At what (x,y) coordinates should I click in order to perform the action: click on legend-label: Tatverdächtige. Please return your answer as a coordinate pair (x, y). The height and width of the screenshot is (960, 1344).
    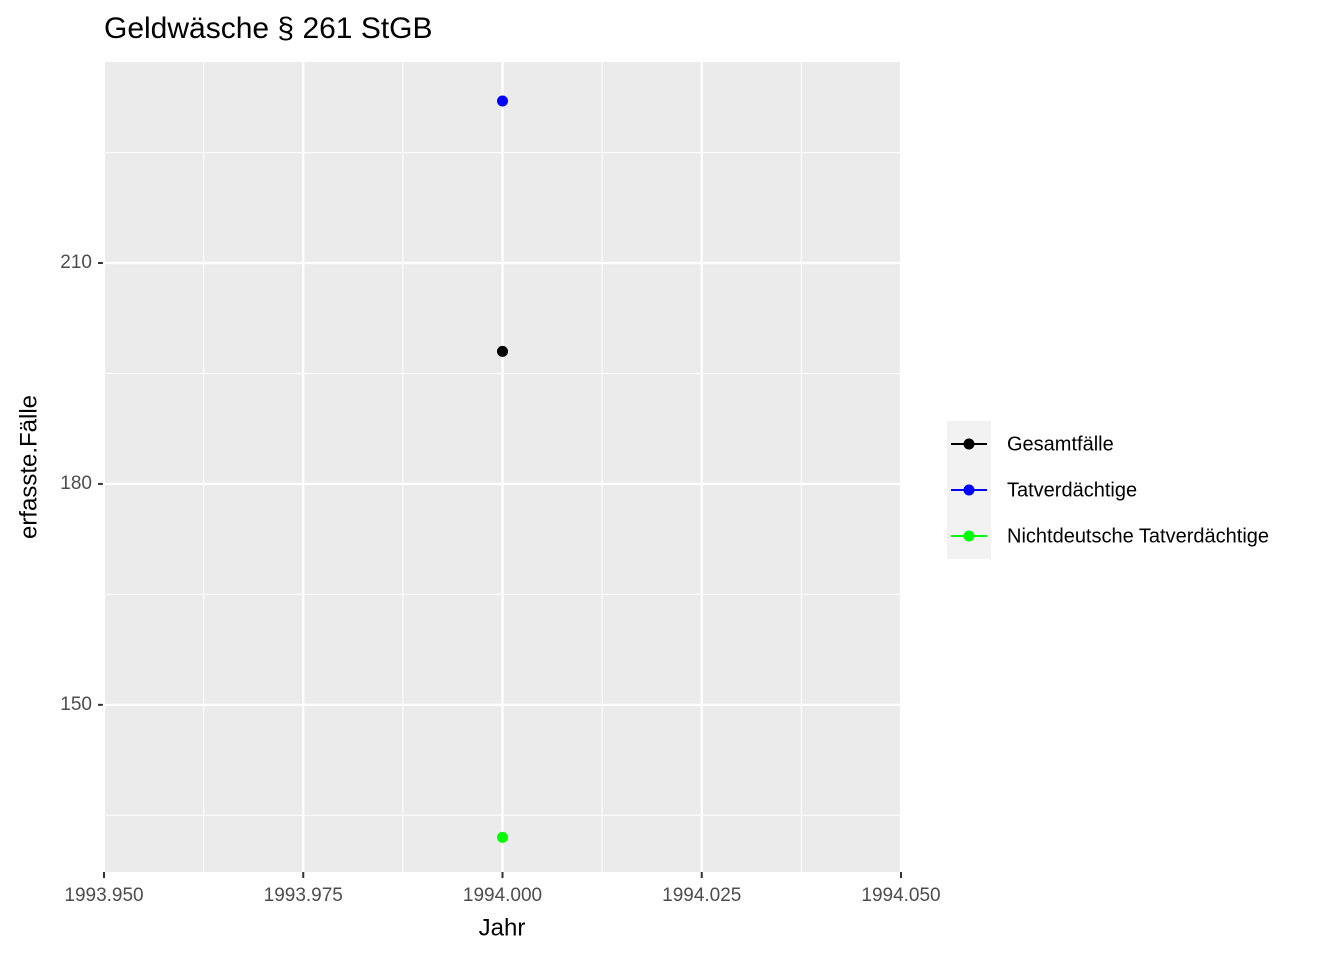
    Looking at the image, I should click on (1072, 490).